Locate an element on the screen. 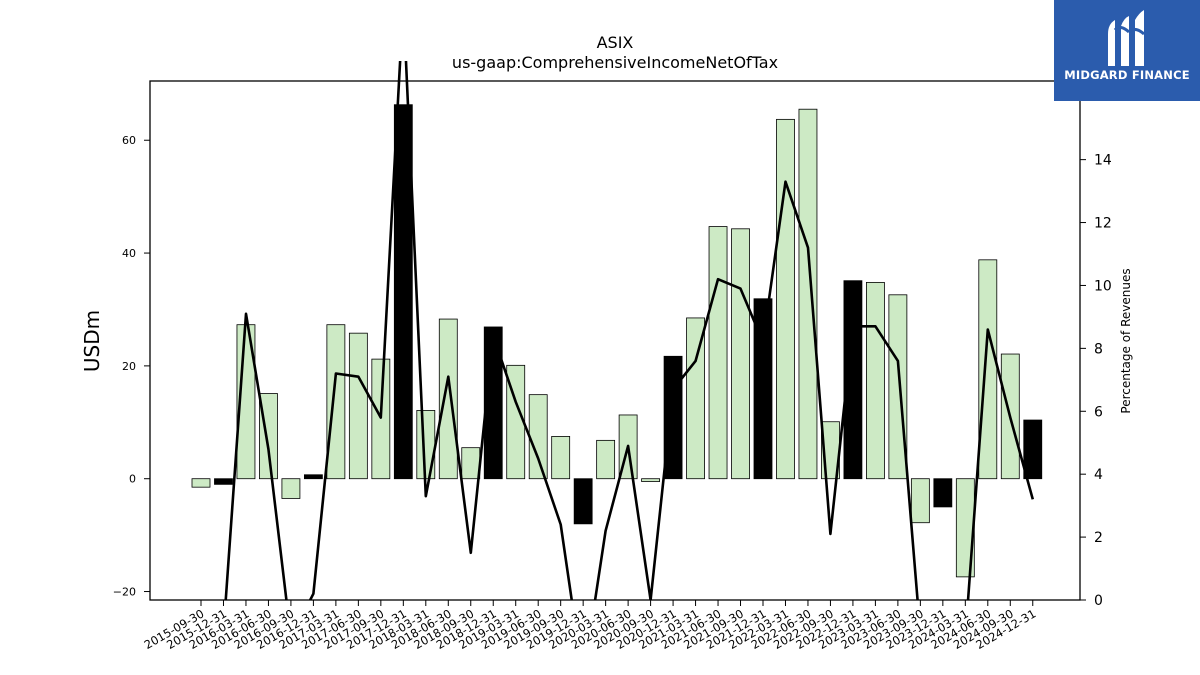 This screenshot has height=675, width=1200. chart-title: ASIX is located at coordinates (615, 42).